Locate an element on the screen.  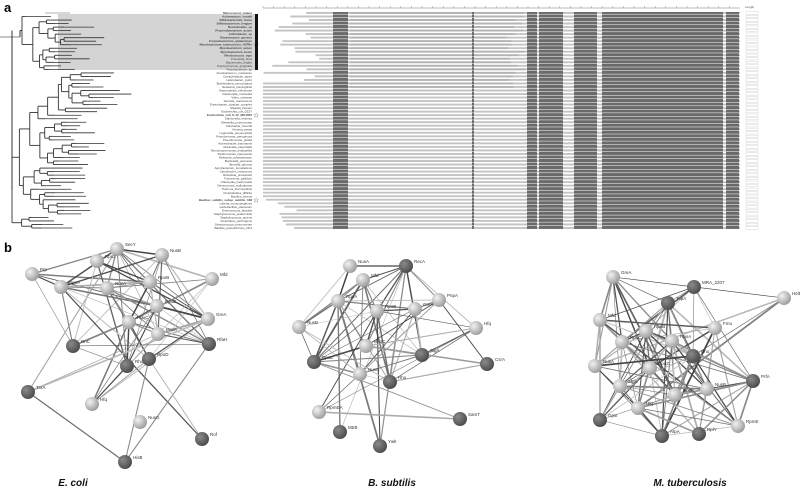
taxon-label: Citrobacter_freundii is located at coordinates (239, 126).